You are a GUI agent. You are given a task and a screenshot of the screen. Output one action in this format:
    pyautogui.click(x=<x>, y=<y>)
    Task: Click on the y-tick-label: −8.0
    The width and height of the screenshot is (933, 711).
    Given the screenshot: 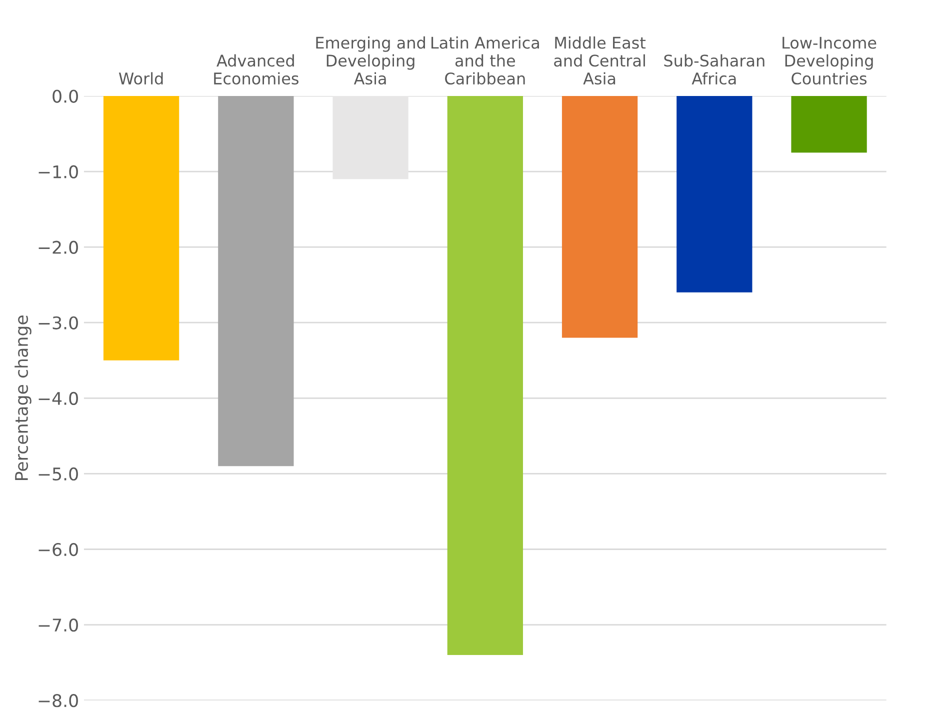 What is the action you would take?
    pyautogui.click(x=58, y=701)
    